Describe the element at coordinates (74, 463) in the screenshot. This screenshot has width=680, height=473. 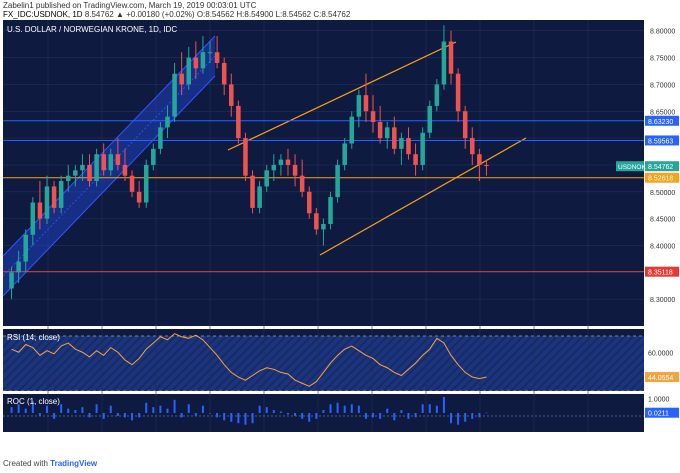
I see `tradingview-logo: TradingView` at that location.